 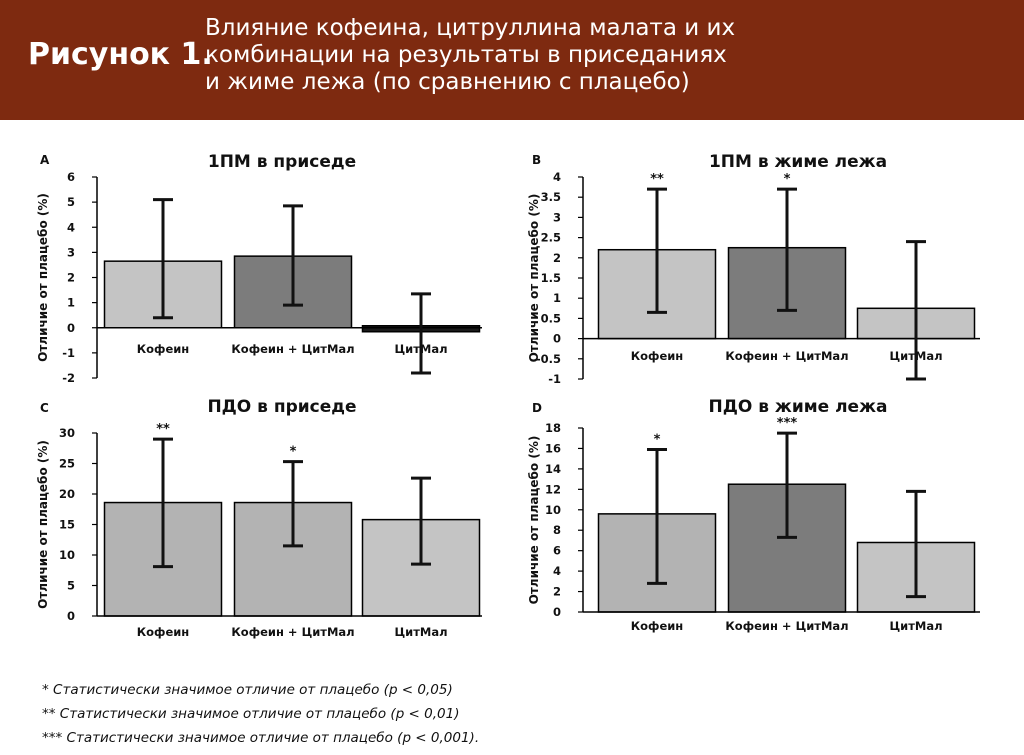 I want to click on y-tick-label: -0.5, so click(x=548, y=359).